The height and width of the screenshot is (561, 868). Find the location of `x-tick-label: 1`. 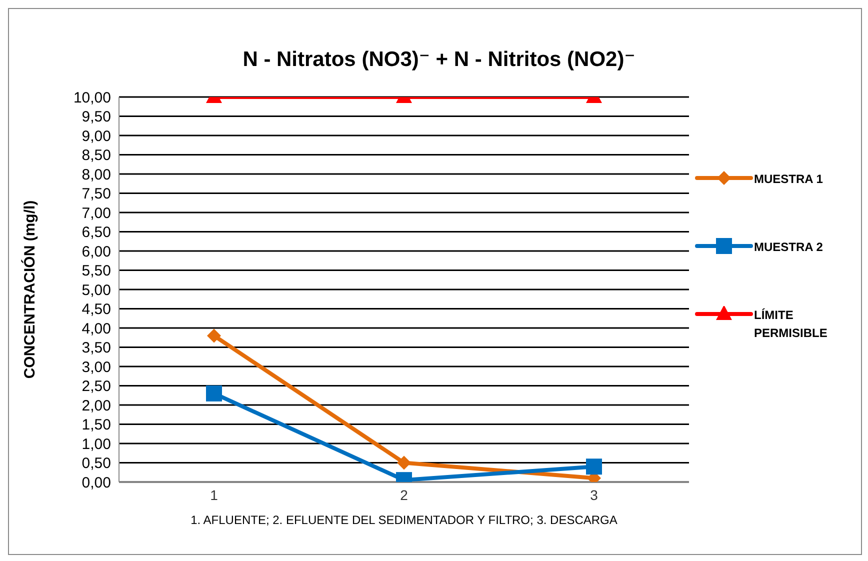

x-tick-label: 1 is located at coordinates (214, 494).